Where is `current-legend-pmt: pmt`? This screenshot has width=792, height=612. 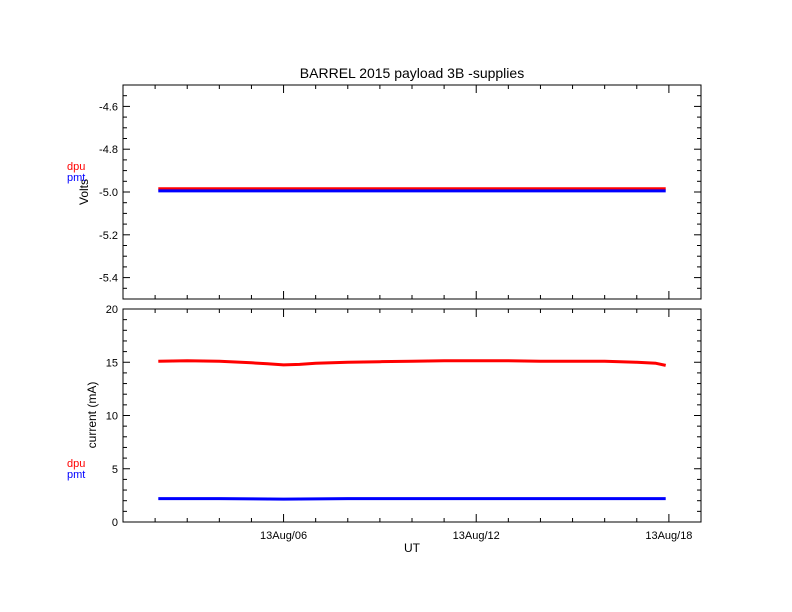
current-legend-pmt: pmt is located at coordinates (76, 475).